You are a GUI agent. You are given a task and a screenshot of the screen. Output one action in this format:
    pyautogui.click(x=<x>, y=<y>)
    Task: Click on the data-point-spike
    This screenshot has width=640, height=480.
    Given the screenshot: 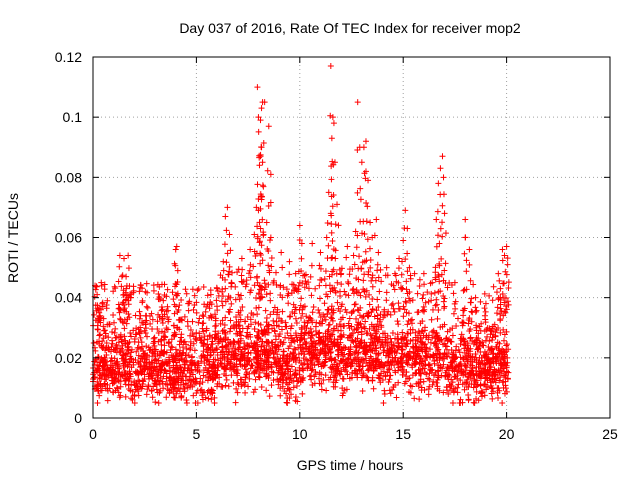 What is the action you would take?
    pyautogui.click(x=312, y=243)
    